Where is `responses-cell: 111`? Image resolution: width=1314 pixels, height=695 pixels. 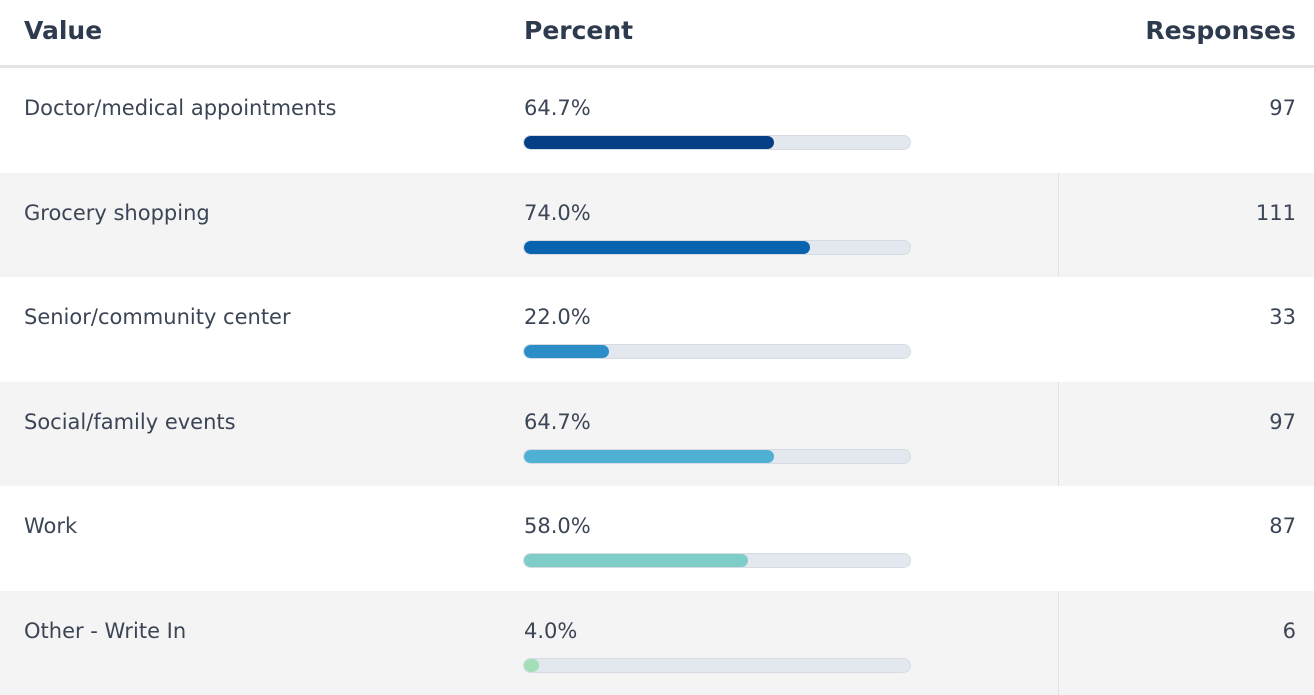 responses-cell: 111 is located at coordinates (1276, 213).